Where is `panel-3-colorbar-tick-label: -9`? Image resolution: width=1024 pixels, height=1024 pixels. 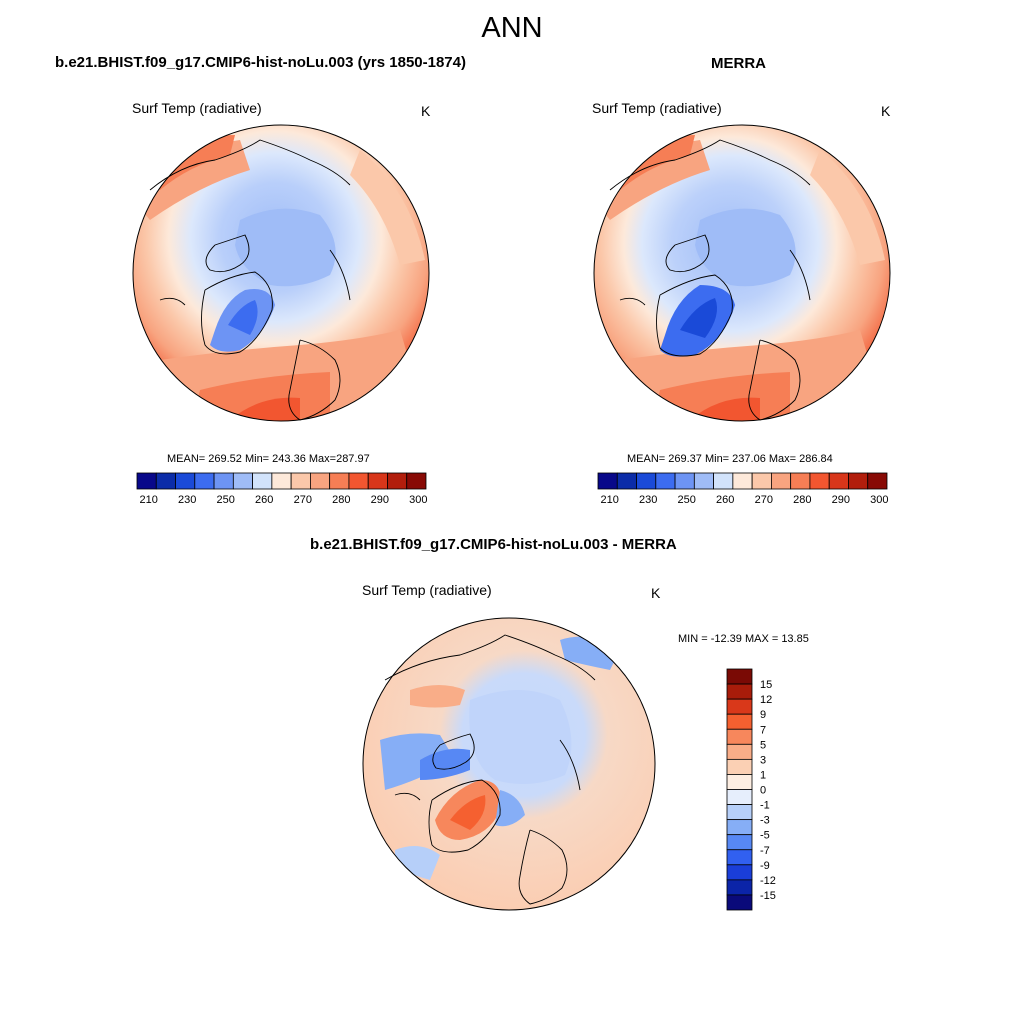 panel-3-colorbar-tick-label: -9 is located at coordinates (765, 866).